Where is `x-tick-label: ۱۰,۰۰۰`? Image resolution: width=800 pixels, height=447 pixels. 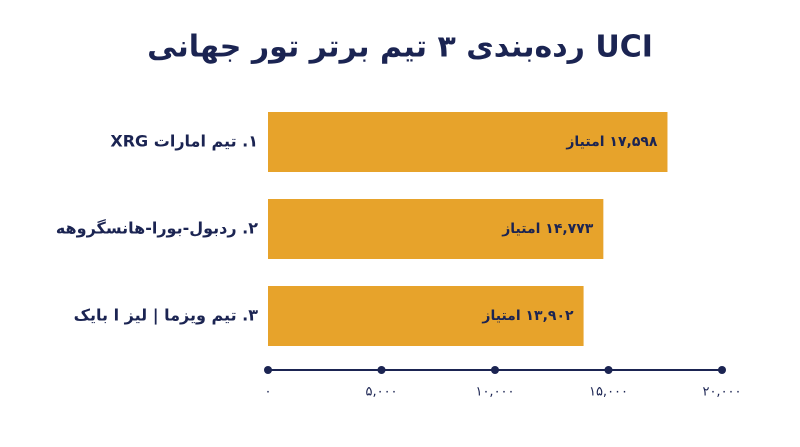 x-tick-label: ۱۰,۰۰۰ is located at coordinates (494, 392).